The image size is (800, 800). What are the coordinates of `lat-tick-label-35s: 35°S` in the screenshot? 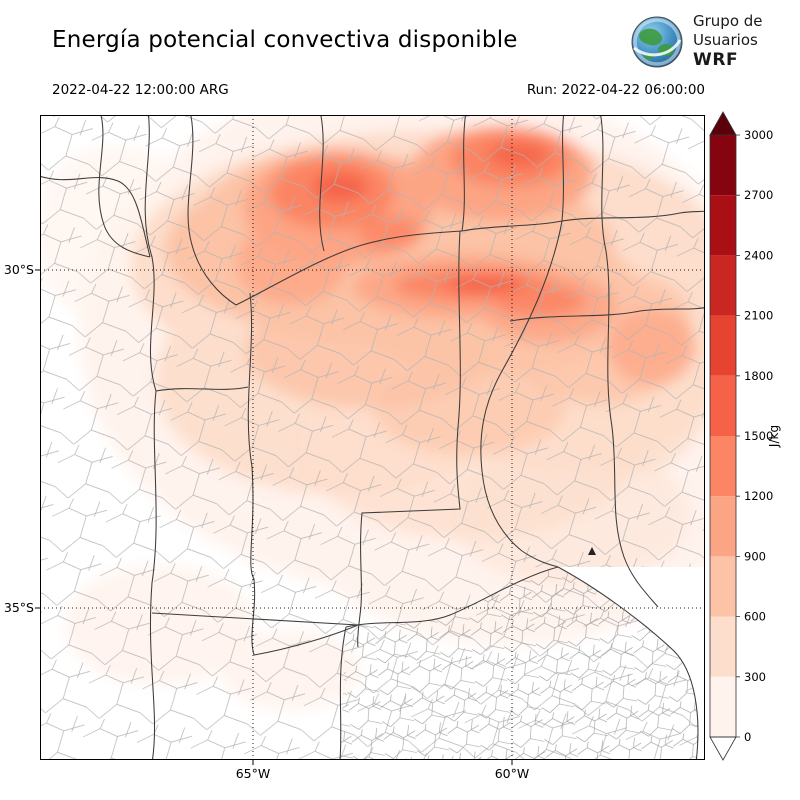 It's located at (18, 607).